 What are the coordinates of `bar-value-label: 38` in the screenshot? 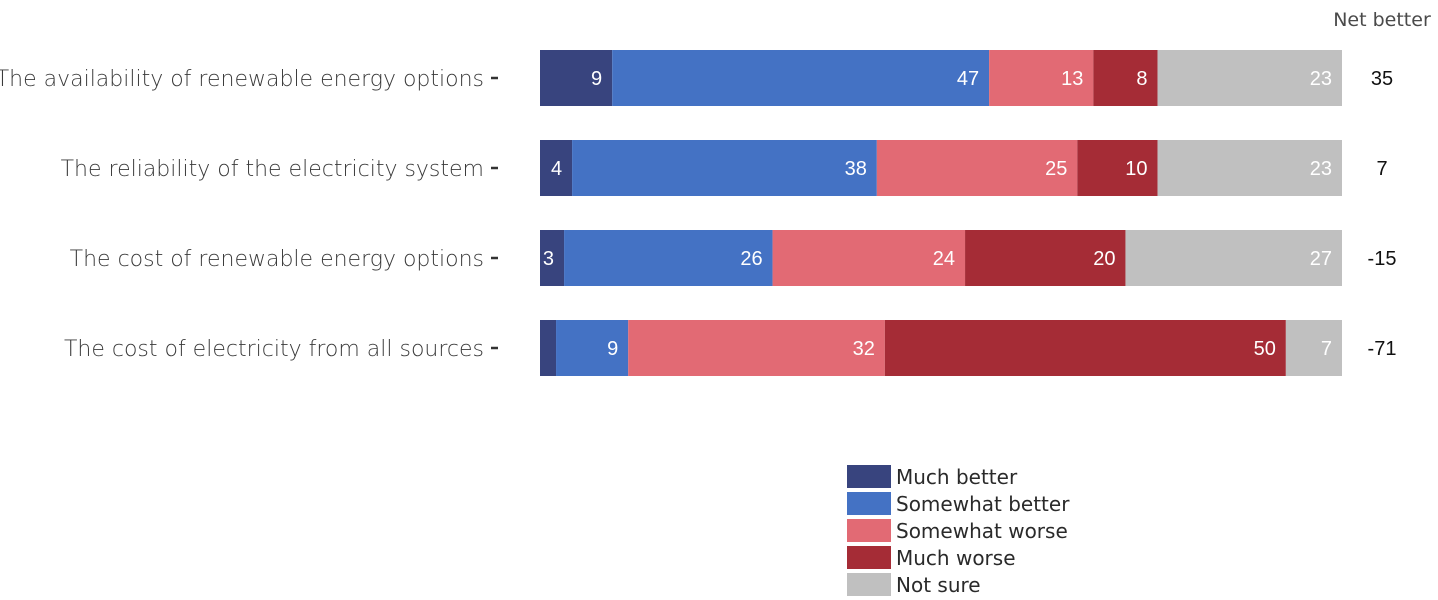 It's located at (856, 169).